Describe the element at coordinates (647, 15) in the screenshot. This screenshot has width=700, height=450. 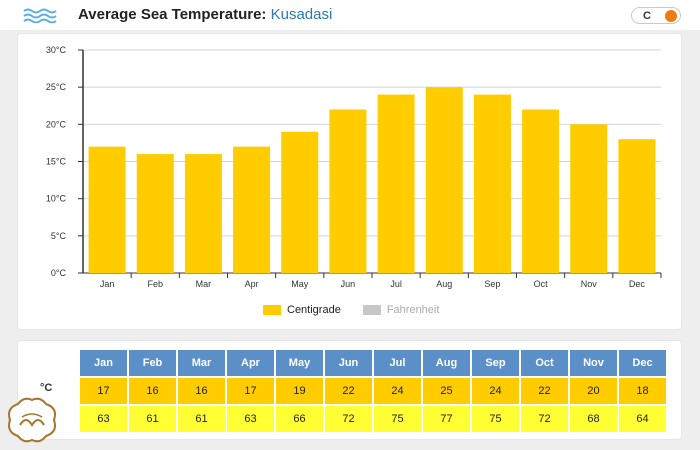
I see `unit-toggle-label: C` at that location.